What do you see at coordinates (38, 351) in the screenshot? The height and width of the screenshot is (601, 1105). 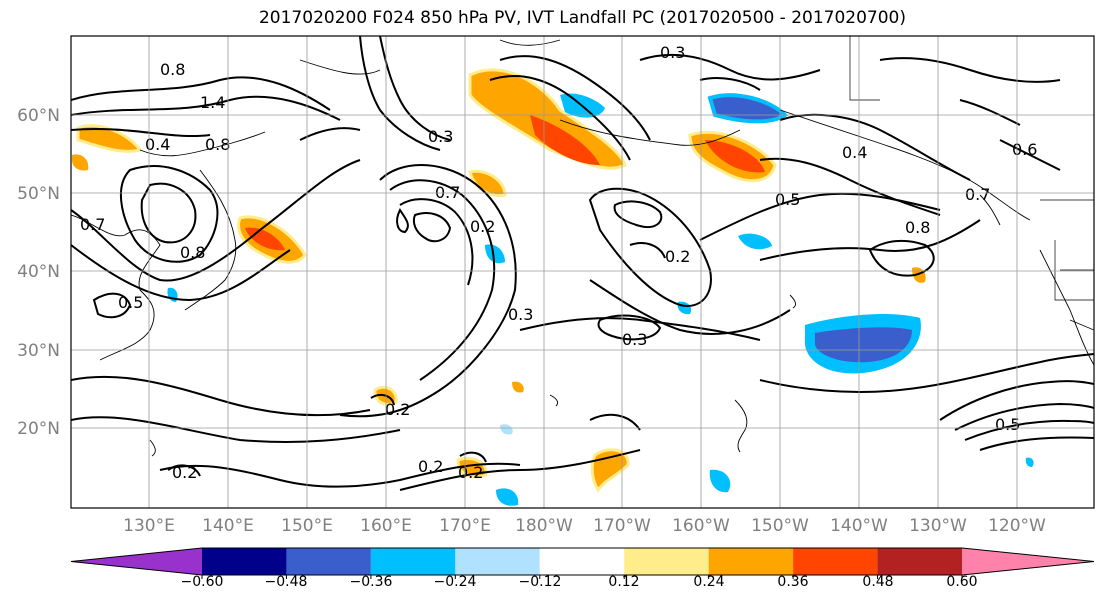 I see `lat-label: 30°N` at bounding box center [38, 351].